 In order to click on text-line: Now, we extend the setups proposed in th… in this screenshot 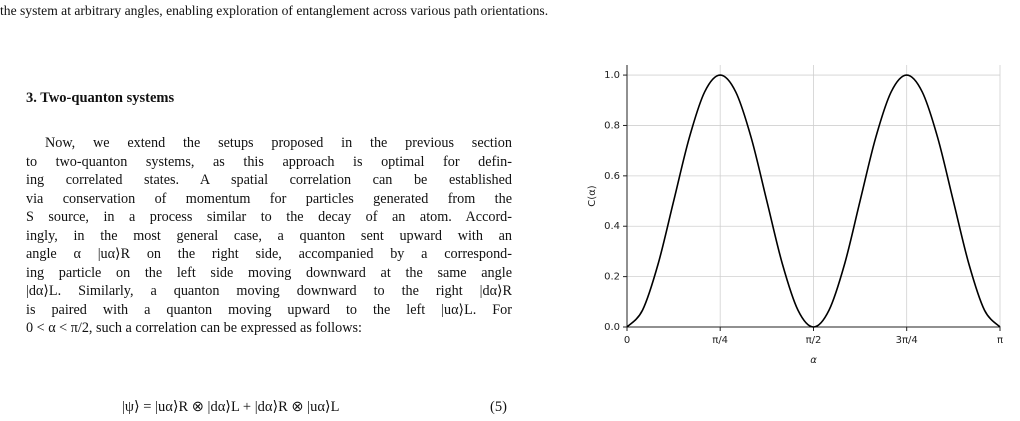, I will do `click(278, 143)`.